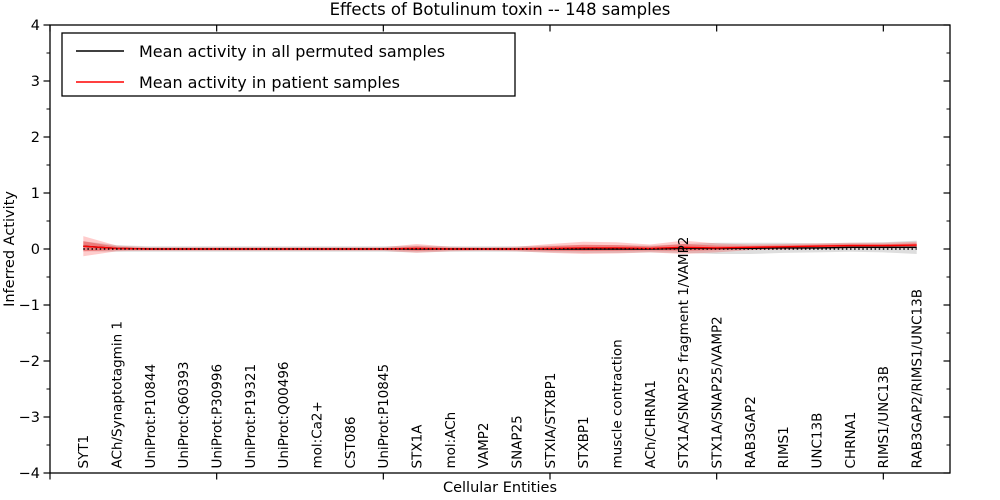 The width and height of the screenshot is (1000, 500). I want to click on x-category-label: STX1A/SNAP25/VAMP2, so click(718, 392).